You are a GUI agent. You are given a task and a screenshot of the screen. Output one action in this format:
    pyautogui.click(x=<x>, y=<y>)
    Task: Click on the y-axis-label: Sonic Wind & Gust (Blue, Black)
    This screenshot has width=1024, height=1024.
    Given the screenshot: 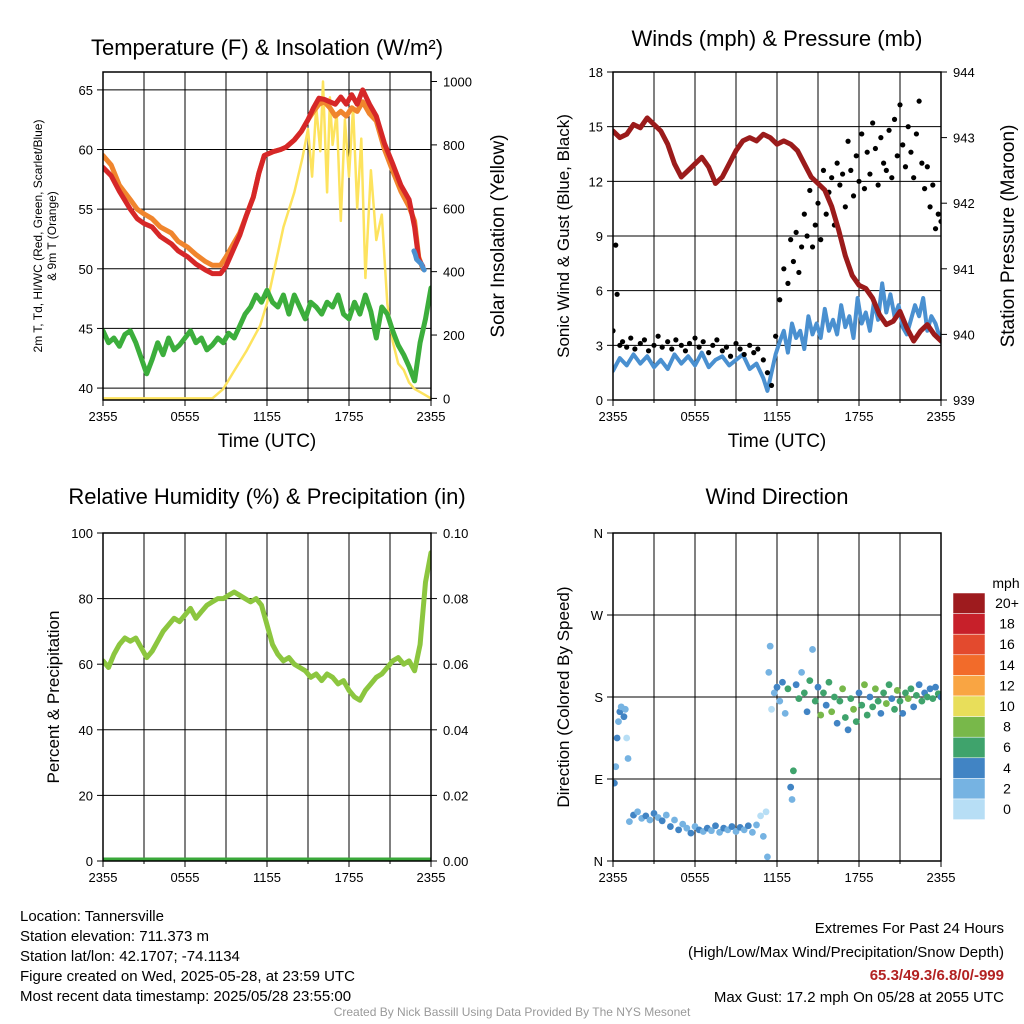 What is the action you would take?
    pyautogui.click(x=563, y=236)
    